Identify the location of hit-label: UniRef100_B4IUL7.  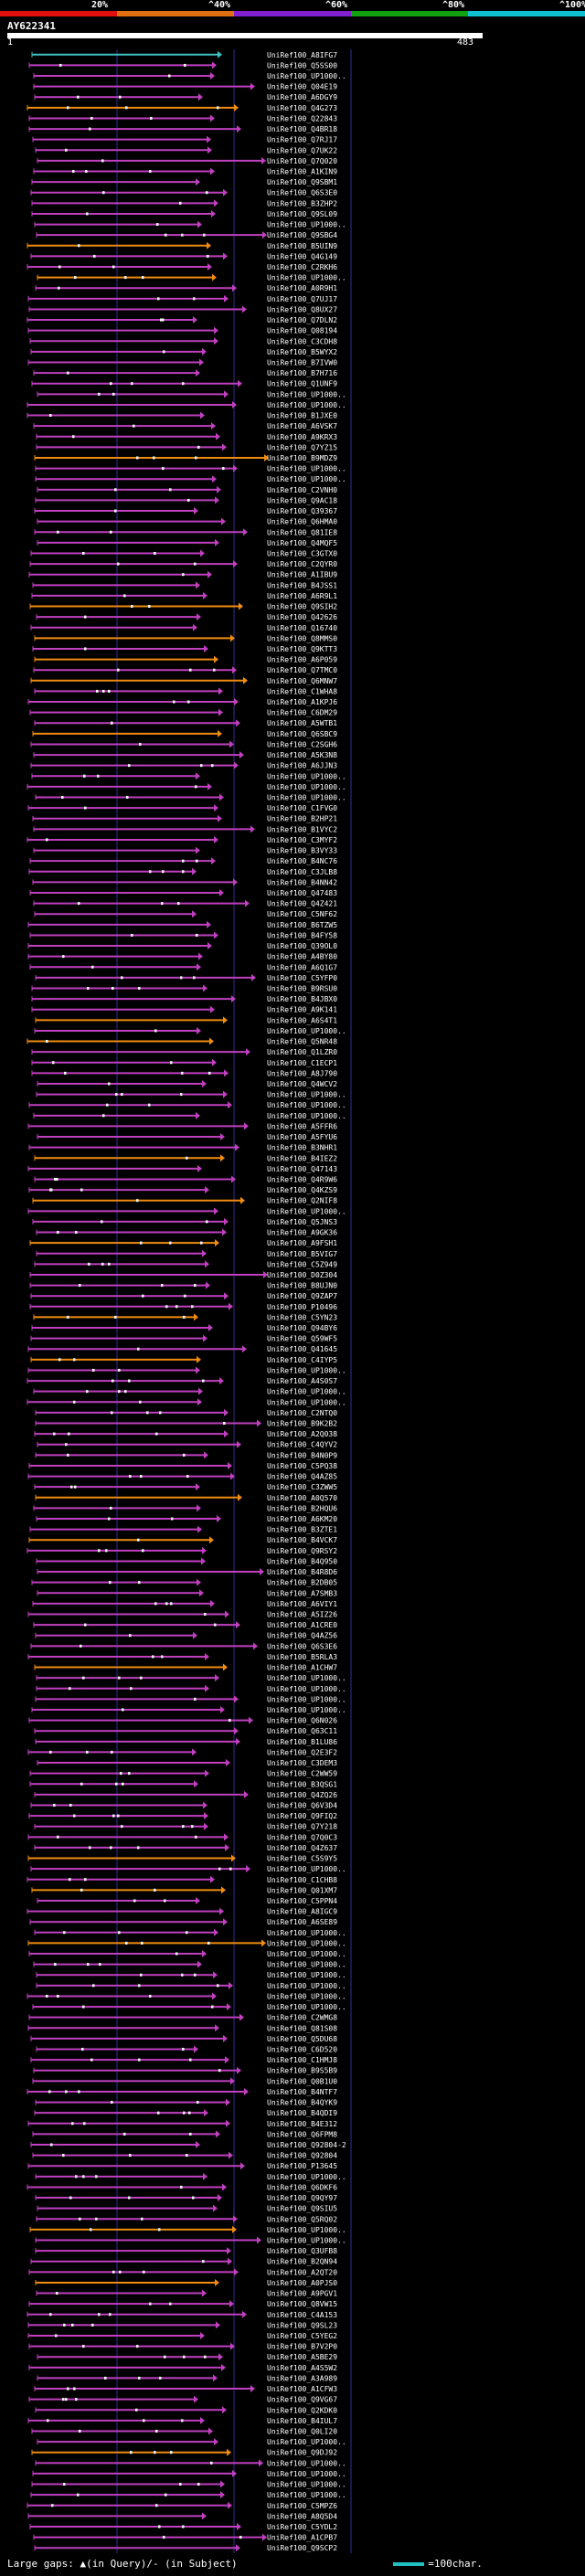
(302, 2421).